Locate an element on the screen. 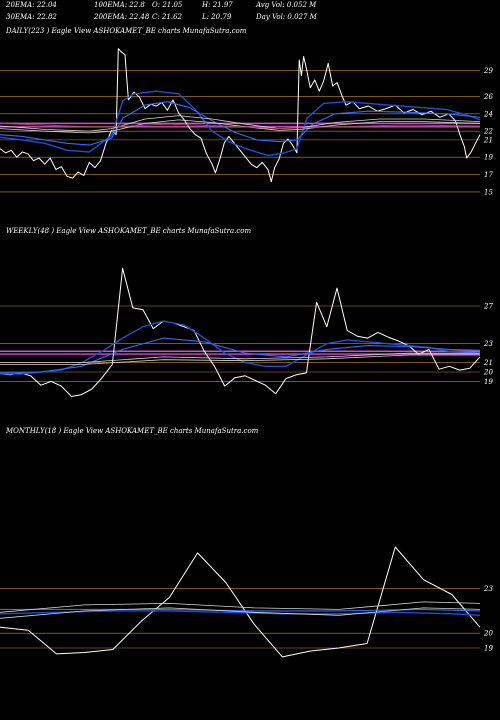  monthly-tick-label: 20 is located at coordinates (488, 634).